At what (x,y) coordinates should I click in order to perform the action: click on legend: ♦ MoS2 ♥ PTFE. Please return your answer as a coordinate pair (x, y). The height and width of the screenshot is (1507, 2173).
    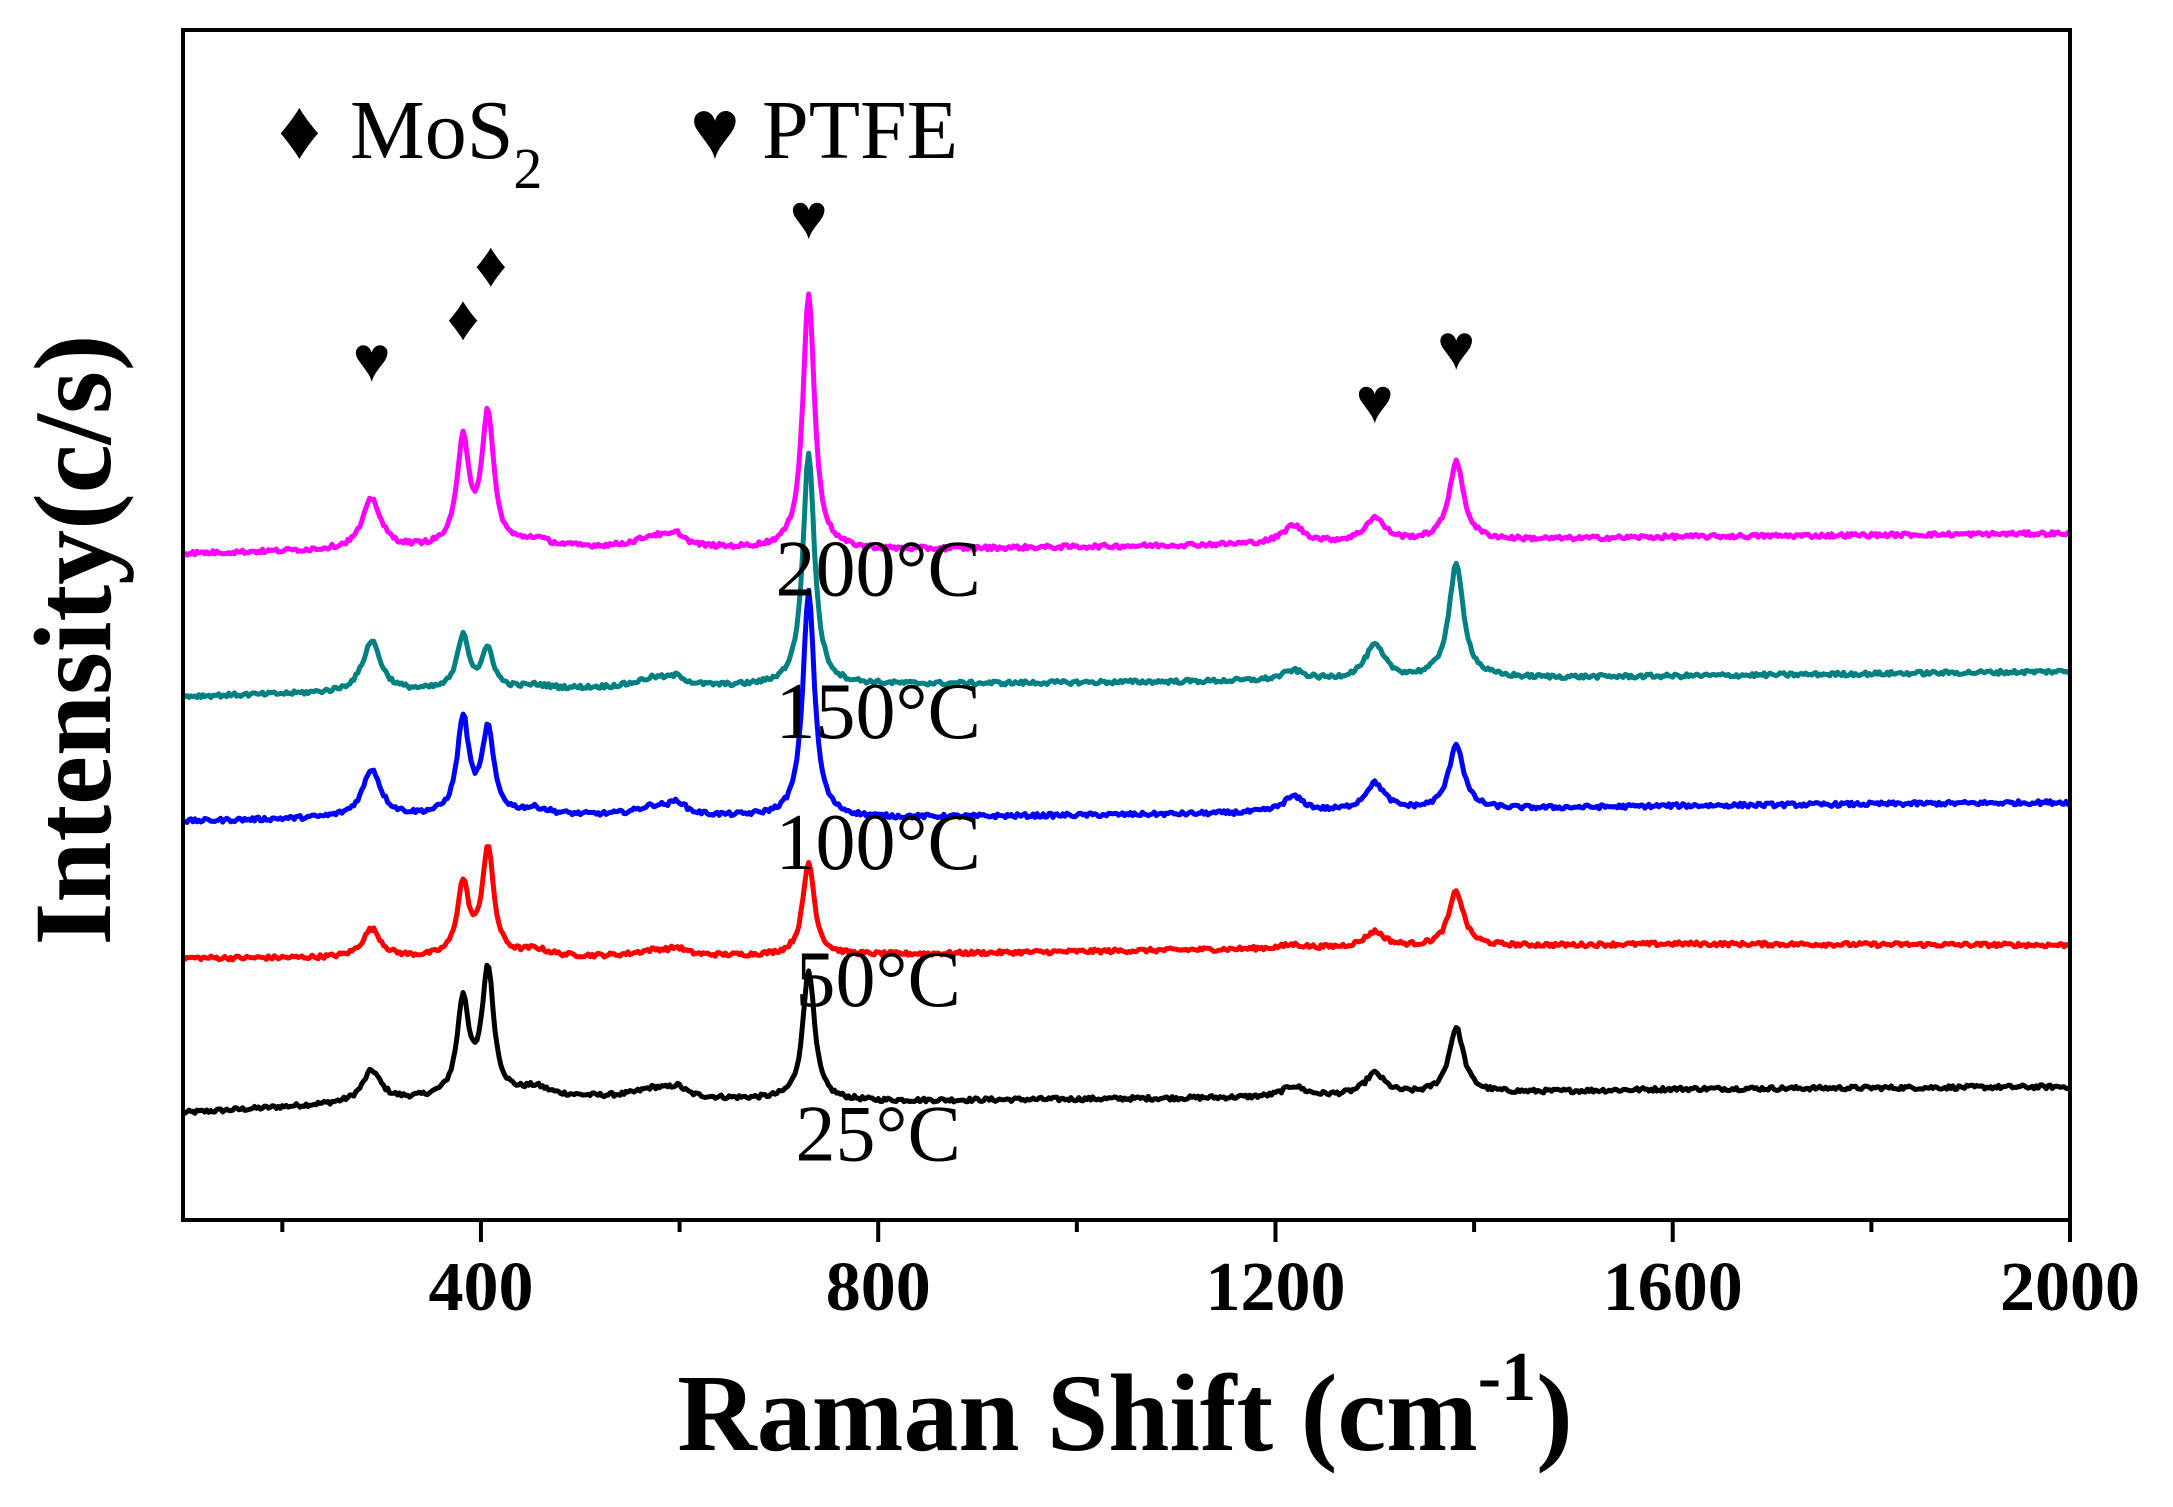
    Looking at the image, I should click on (618, 142).